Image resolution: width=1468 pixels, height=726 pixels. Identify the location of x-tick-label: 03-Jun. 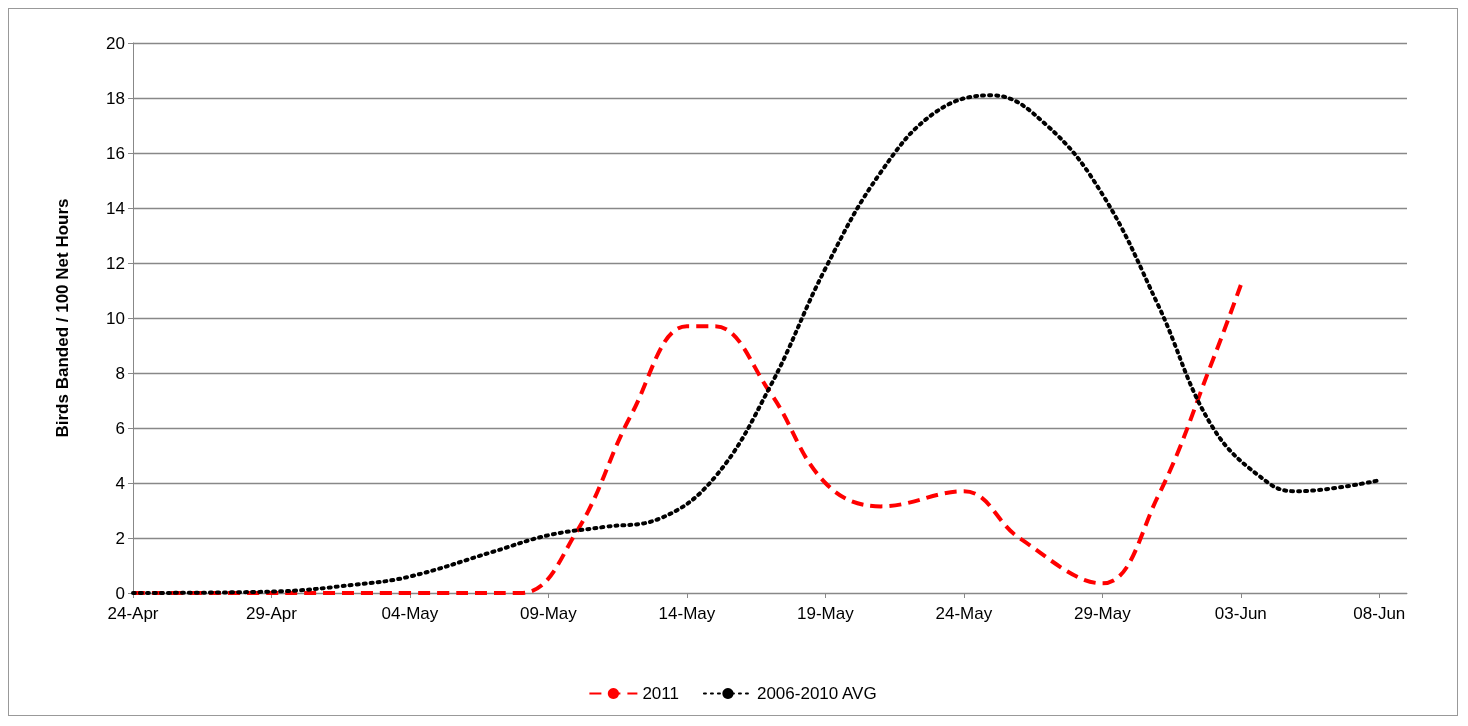
(1240, 613).